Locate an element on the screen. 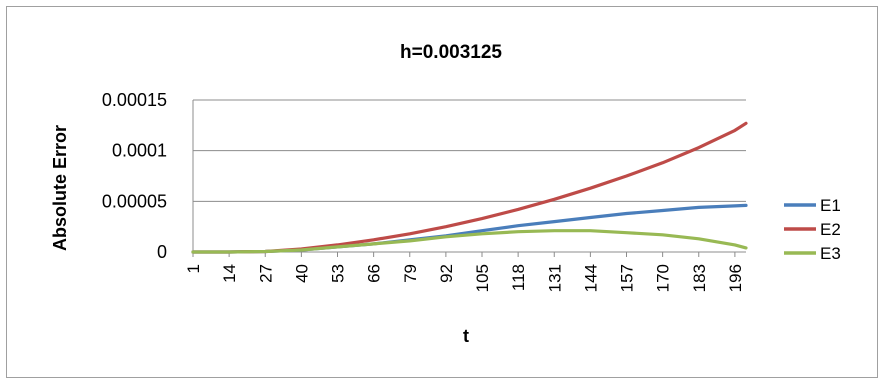 Image resolution: width=886 pixels, height=382 pixels. y-tick-label: 0.00015 is located at coordinates (134, 100).